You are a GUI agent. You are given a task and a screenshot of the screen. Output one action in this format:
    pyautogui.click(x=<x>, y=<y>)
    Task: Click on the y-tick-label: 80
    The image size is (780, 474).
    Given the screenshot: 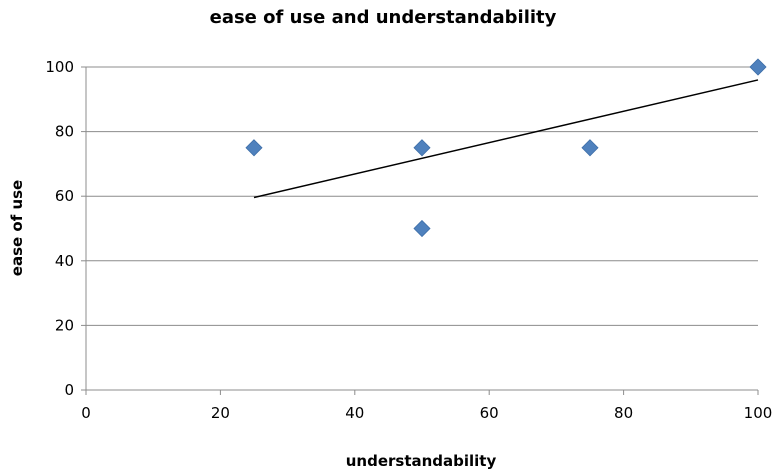 What is the action you would take?
    pyautogui.click(x=64, y=132)
    